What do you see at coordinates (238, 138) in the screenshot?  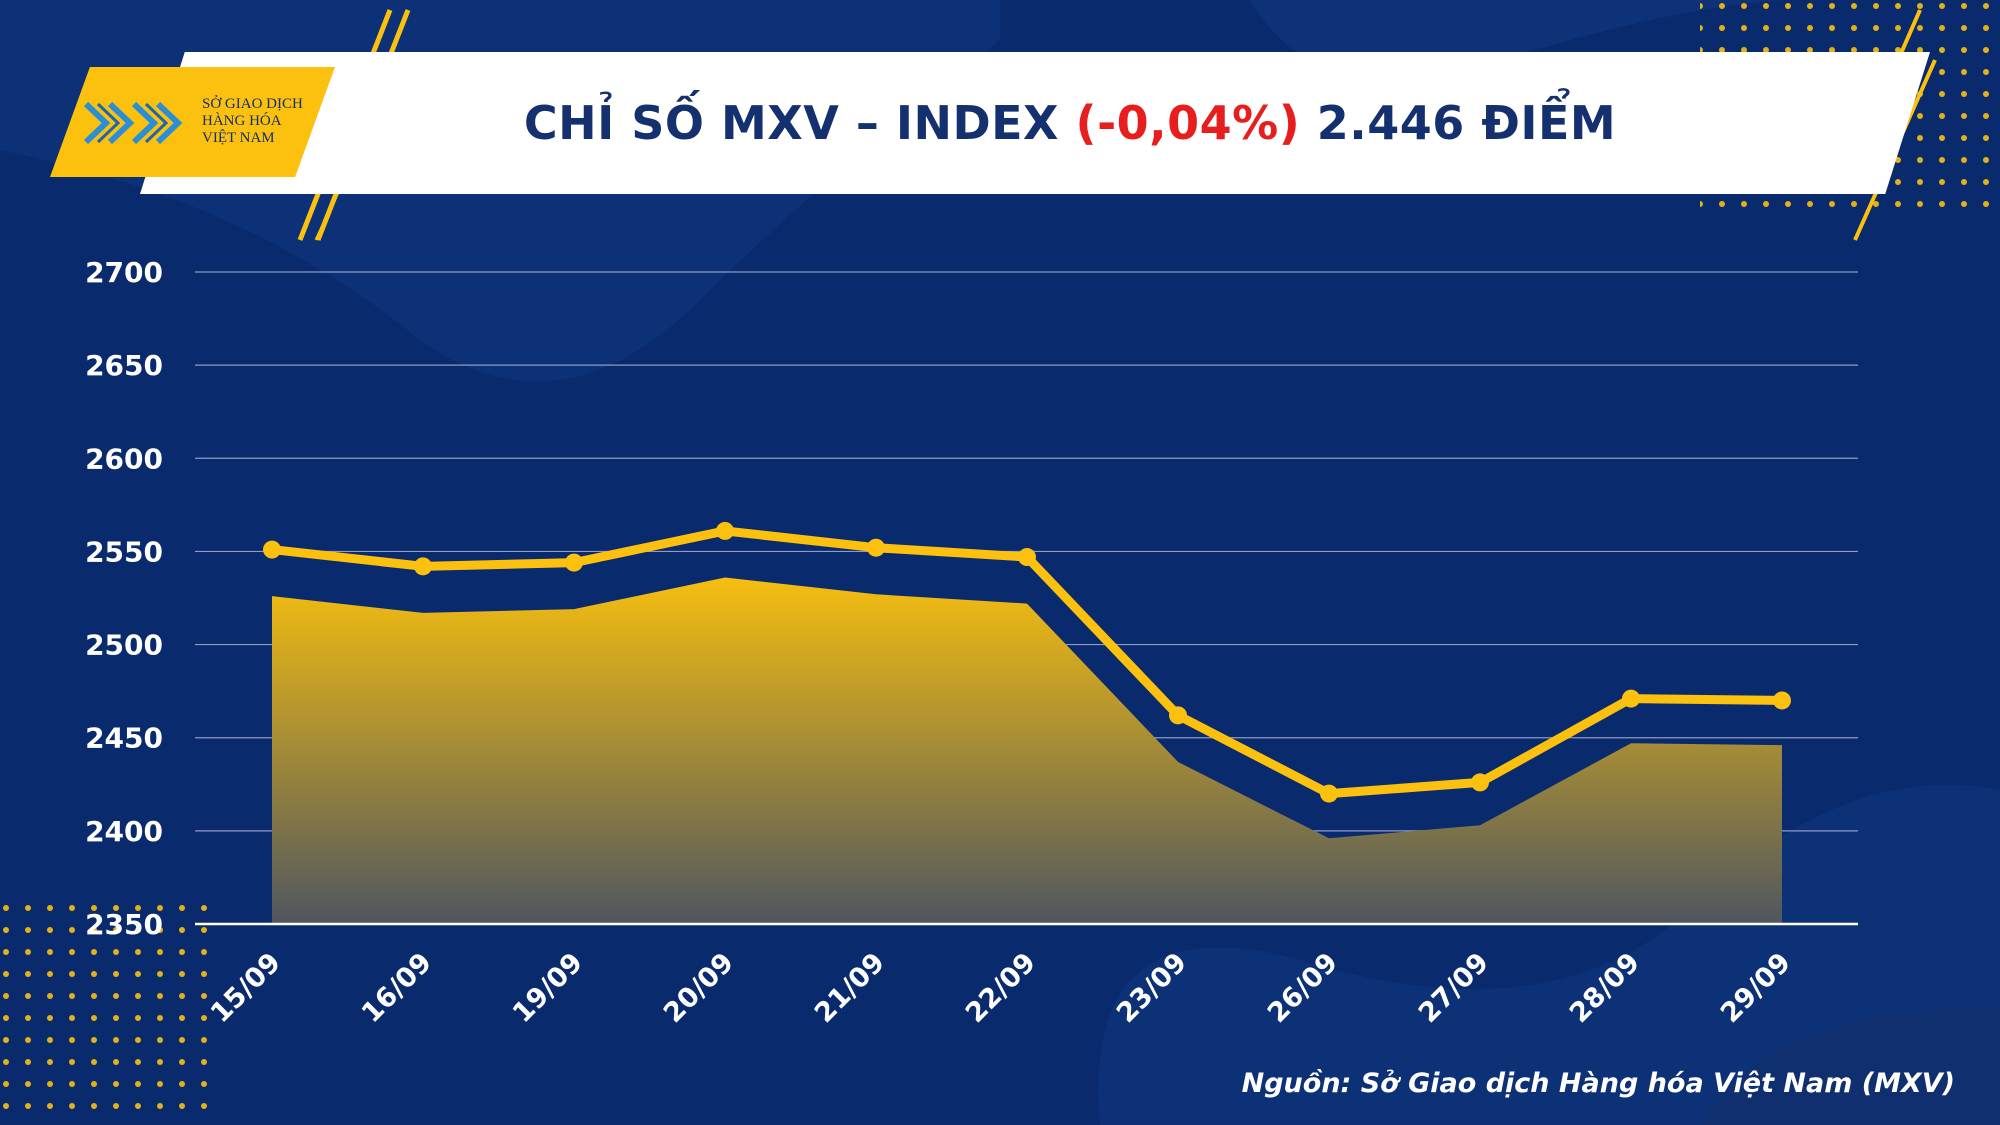 I see `logo-line-3: VIỆT NAM` at bounding box center [238, 138].